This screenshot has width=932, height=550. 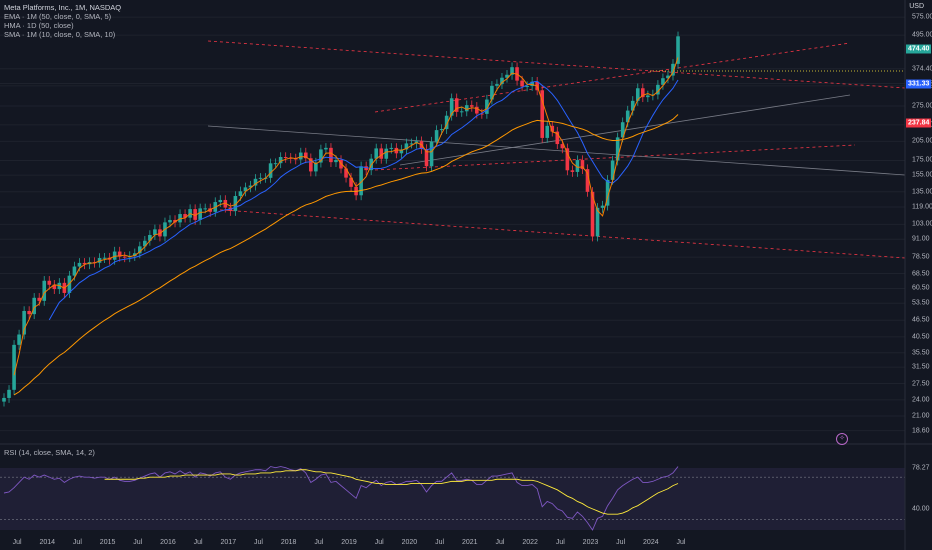 I want to click on price-tick-label: 103.00, so click(x=922, y=224).